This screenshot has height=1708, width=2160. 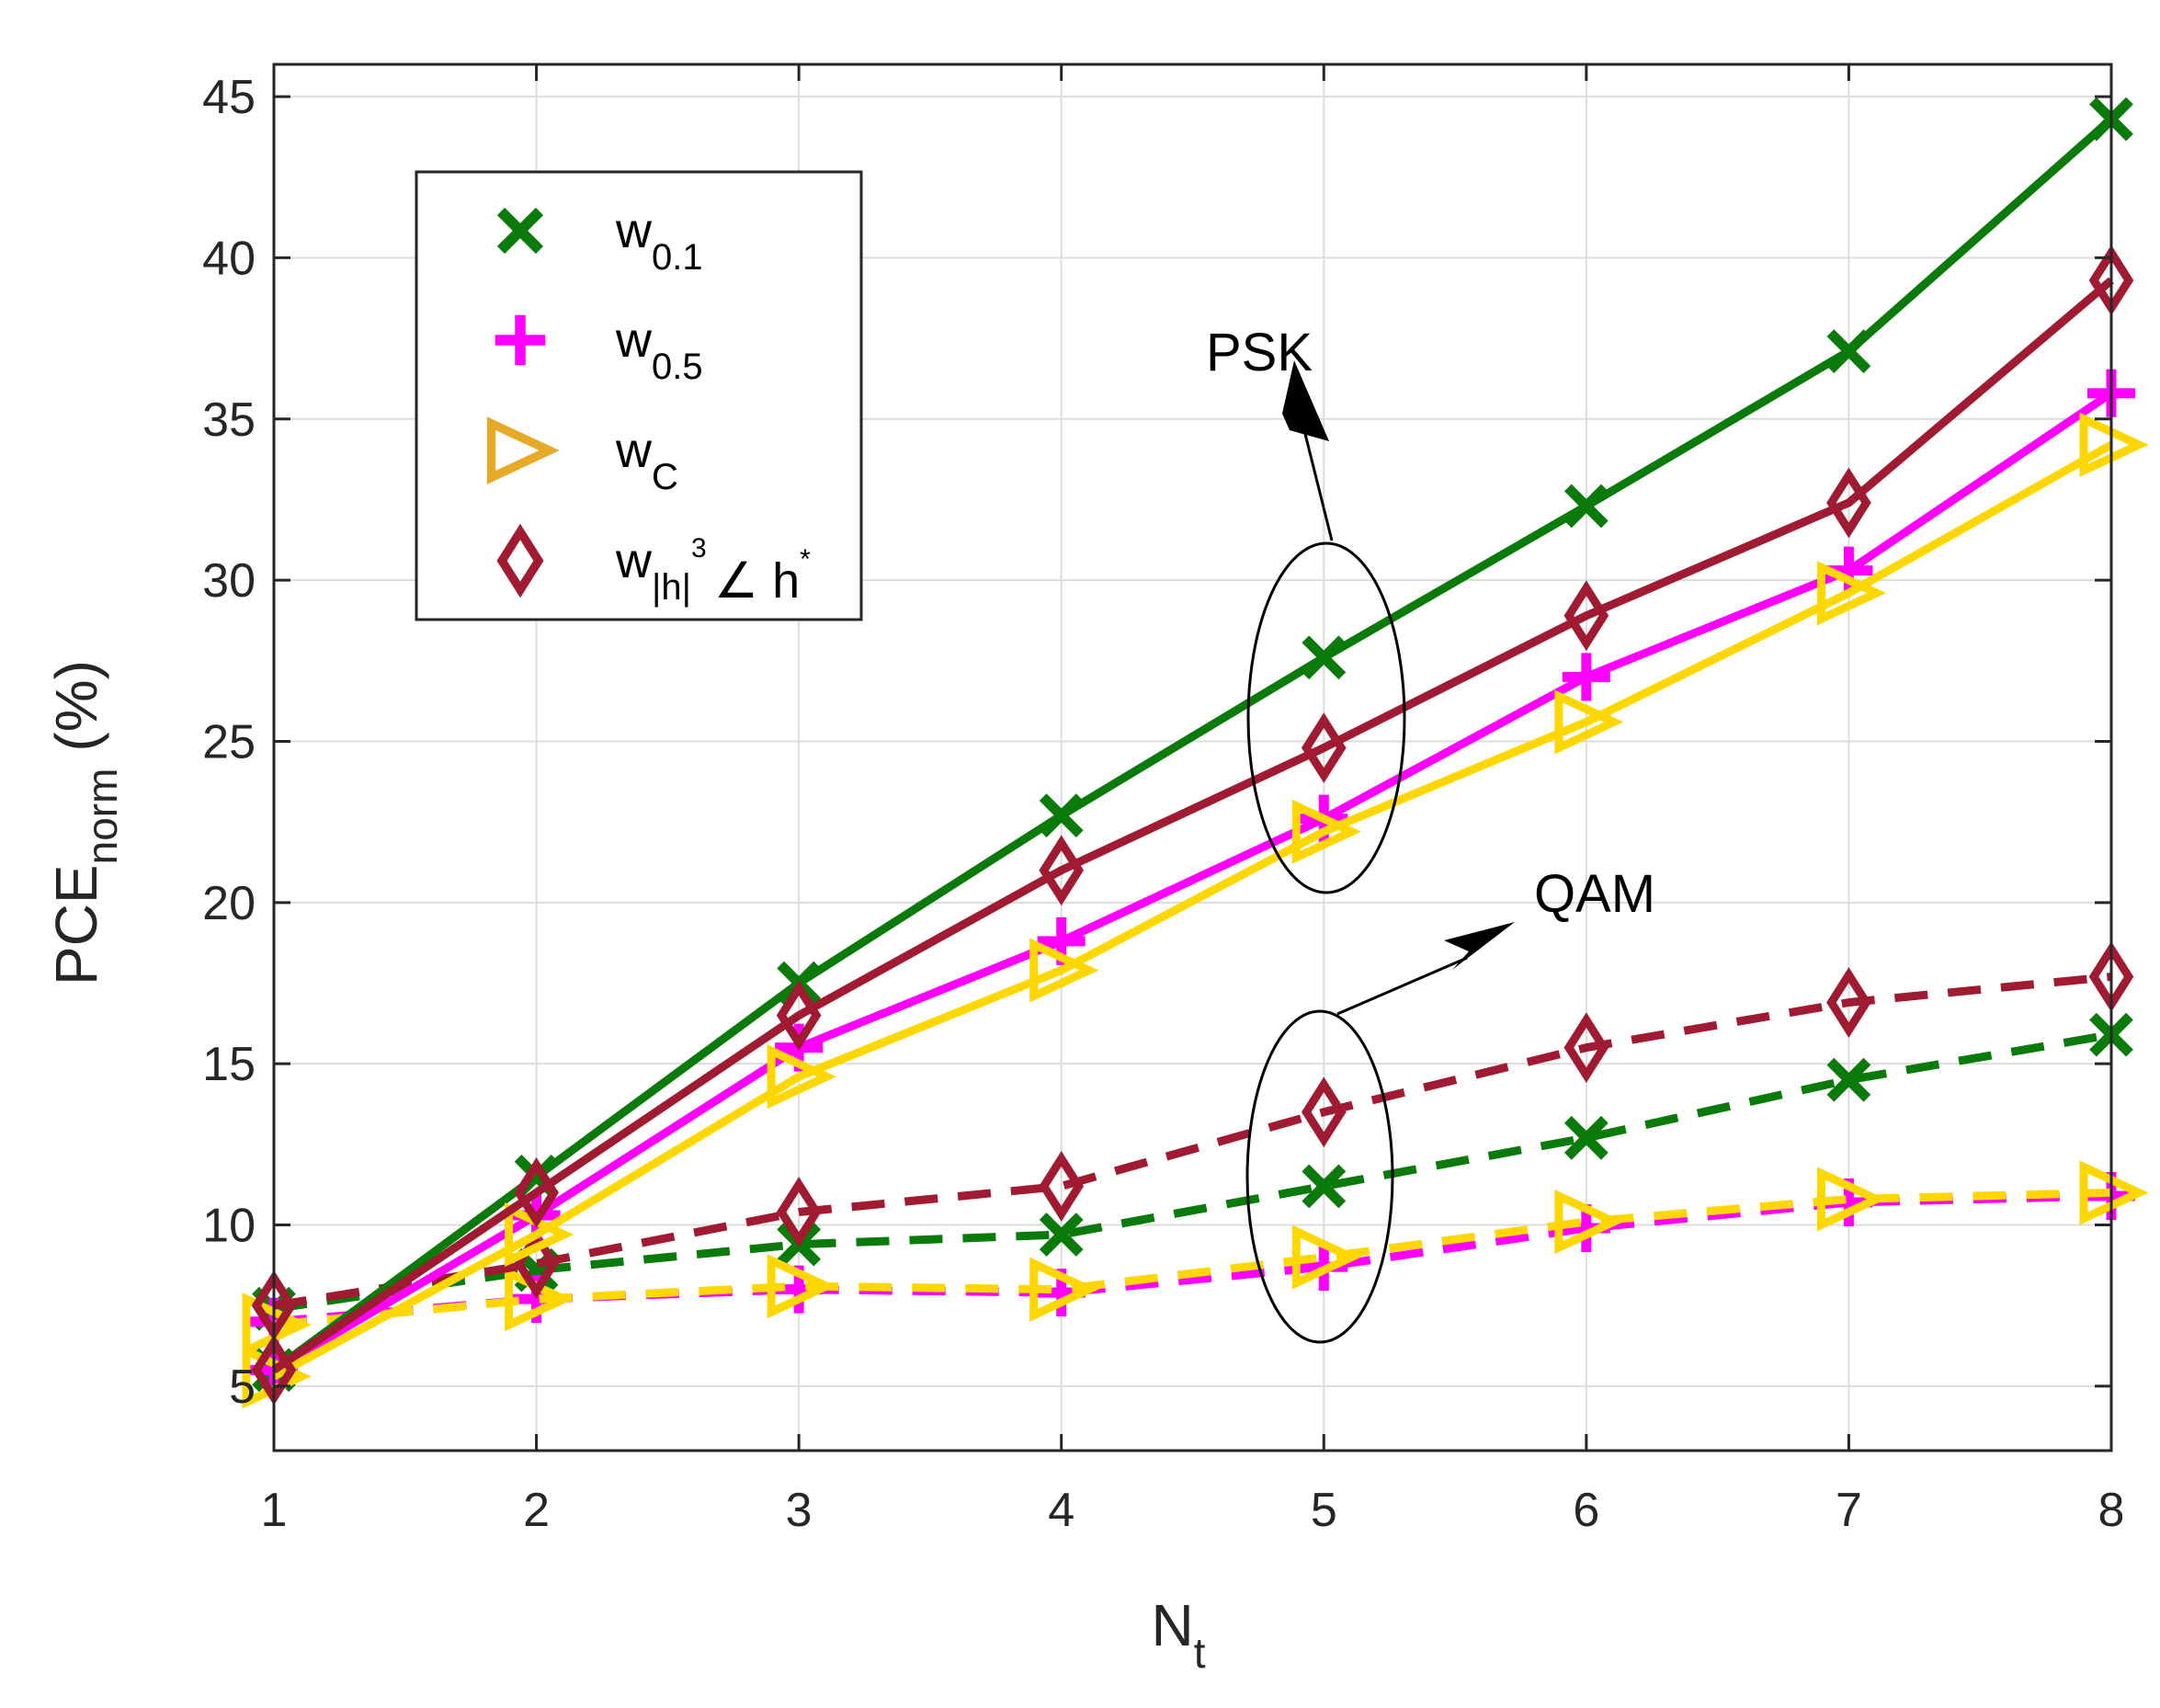 I want to click on legend-label-sub: 0.5, so click(x=677, y=367).